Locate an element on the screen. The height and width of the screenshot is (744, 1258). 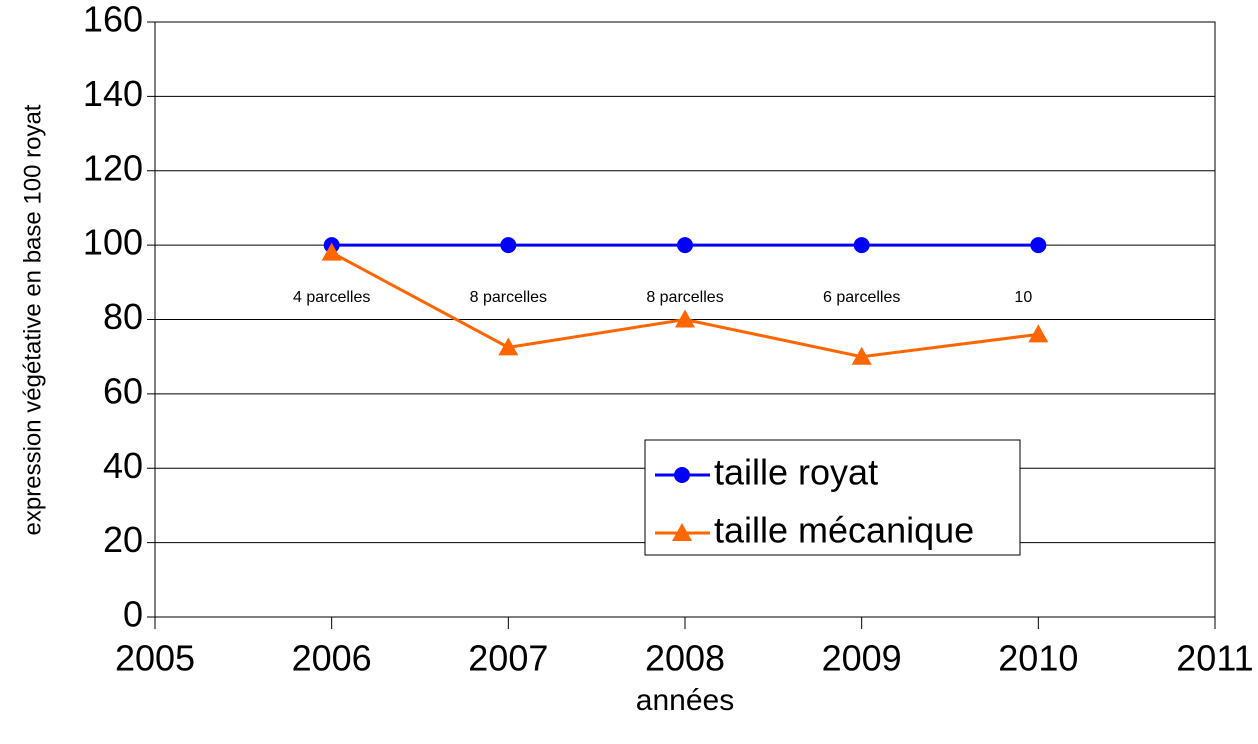
x-tick-label: 2009 is located at coordinates (862, 658).